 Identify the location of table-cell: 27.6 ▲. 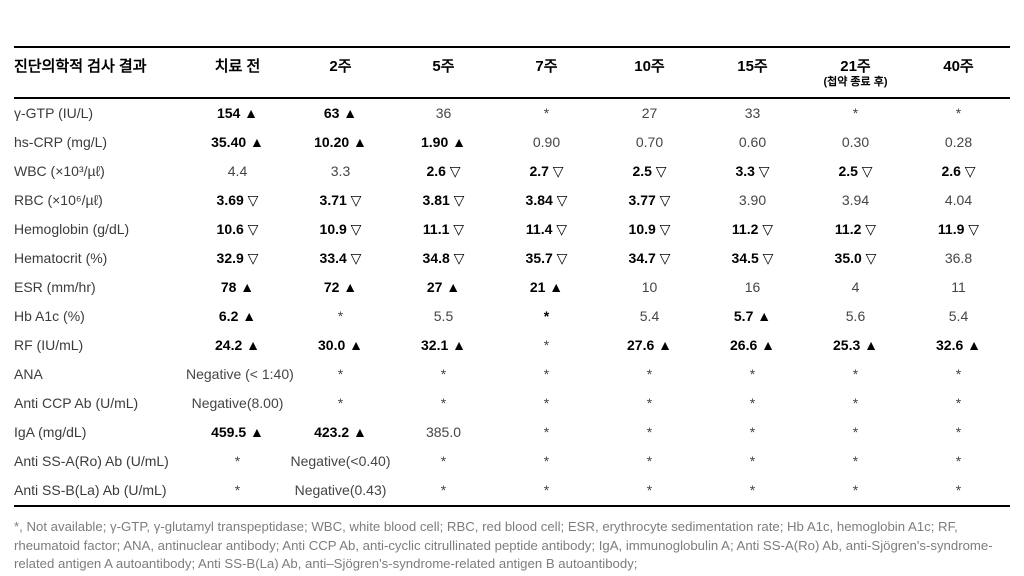
(649, 345).